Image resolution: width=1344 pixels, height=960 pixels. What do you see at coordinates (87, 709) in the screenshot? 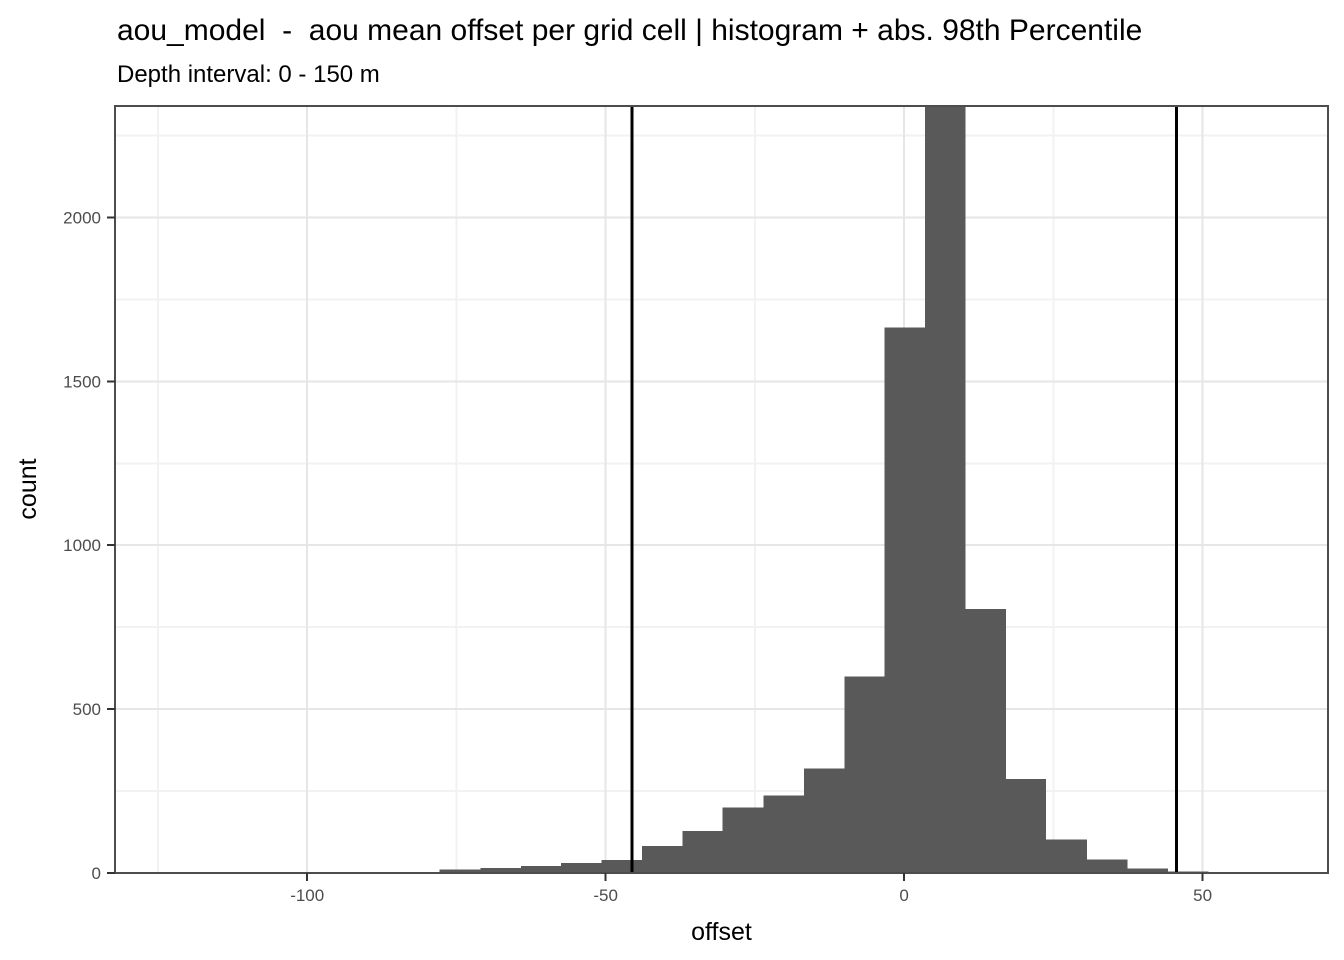
I see `y-tick-label: 500` at bounding box center [87, 709].